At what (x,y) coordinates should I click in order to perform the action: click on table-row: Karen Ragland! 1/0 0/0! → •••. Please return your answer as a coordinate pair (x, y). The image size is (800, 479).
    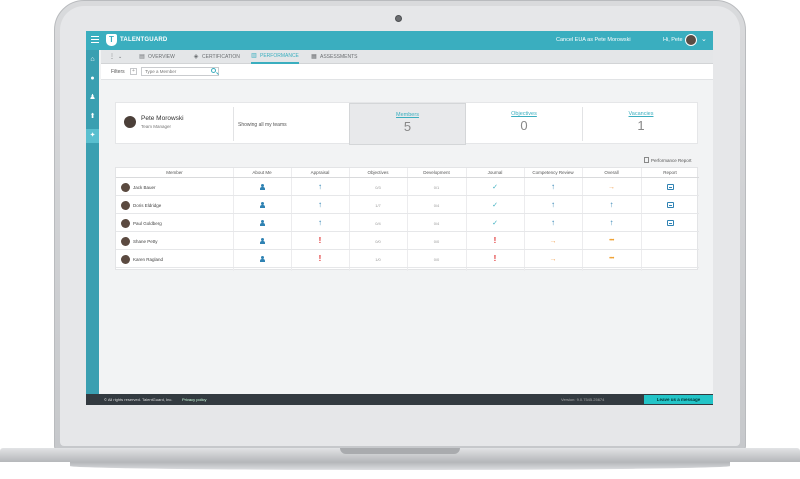
    Looking at the image, I should click on (407, 259).